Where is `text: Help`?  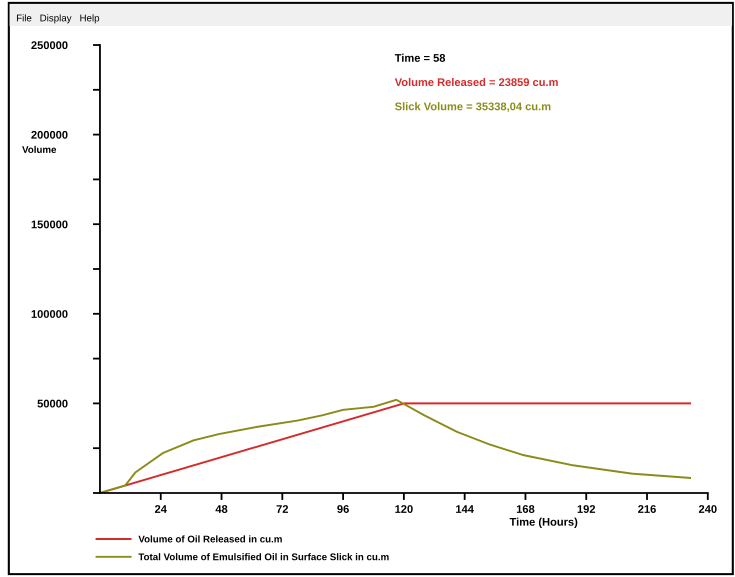
text: Help is located at coordinates (90, 19).